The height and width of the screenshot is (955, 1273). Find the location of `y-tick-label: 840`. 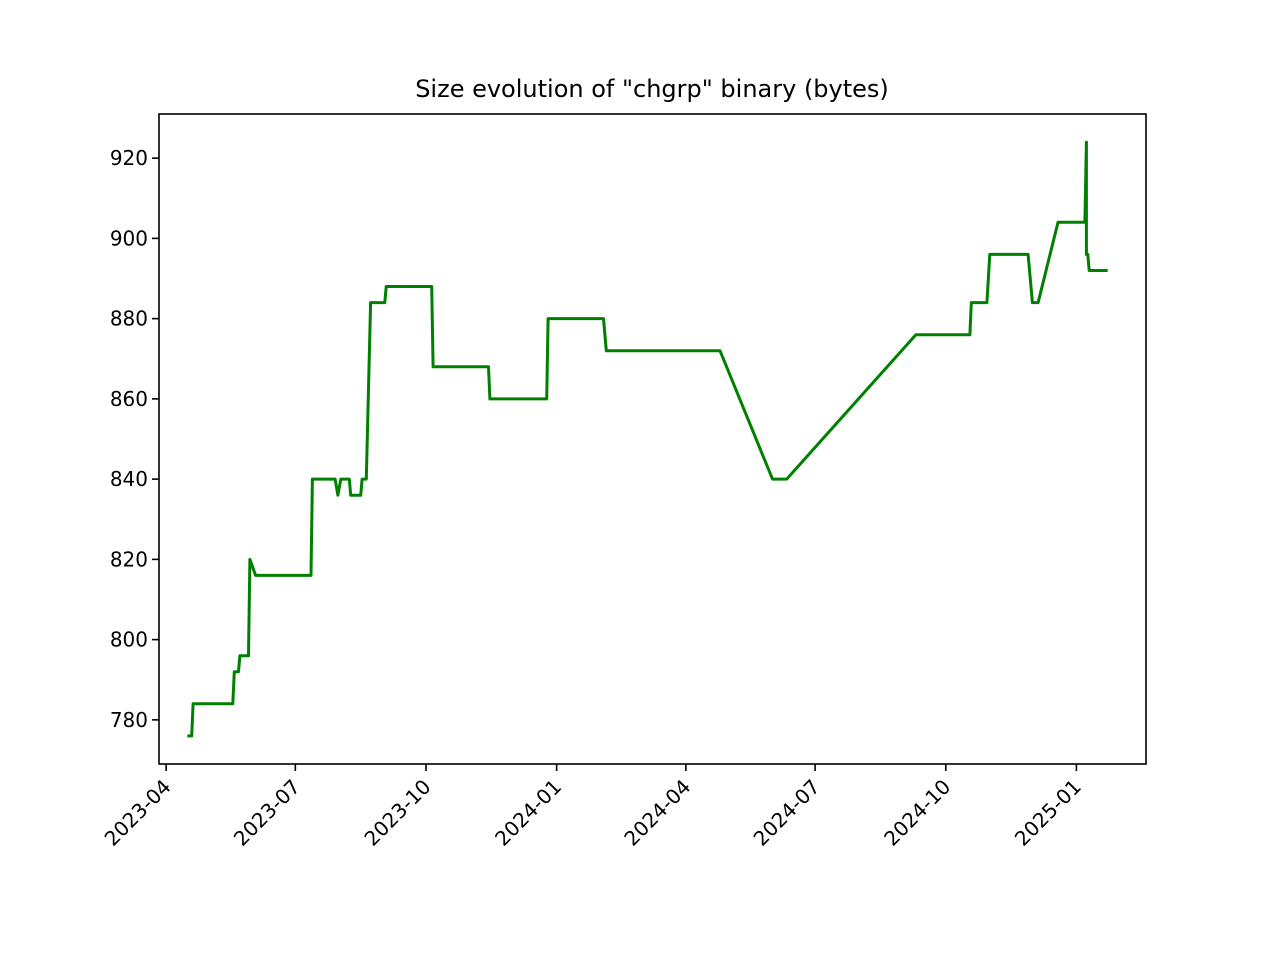

y-tick-label: 840 is located at coordinates (129, 479).